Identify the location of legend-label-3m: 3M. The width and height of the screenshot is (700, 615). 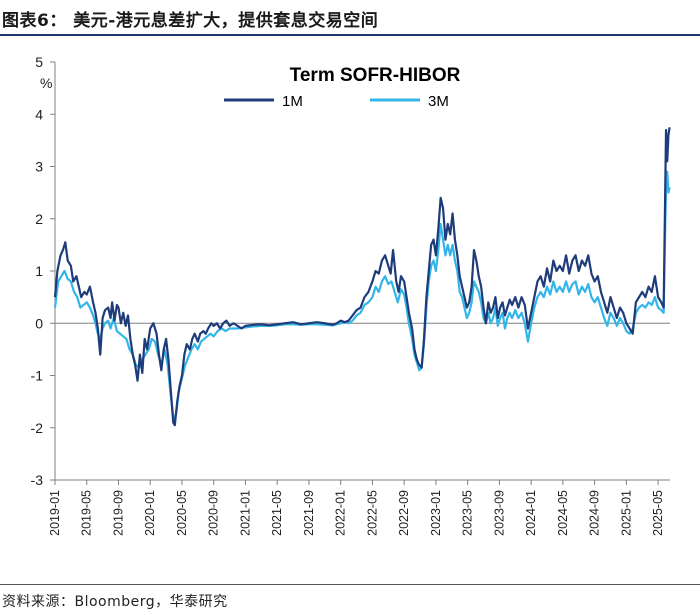
(438, 101).